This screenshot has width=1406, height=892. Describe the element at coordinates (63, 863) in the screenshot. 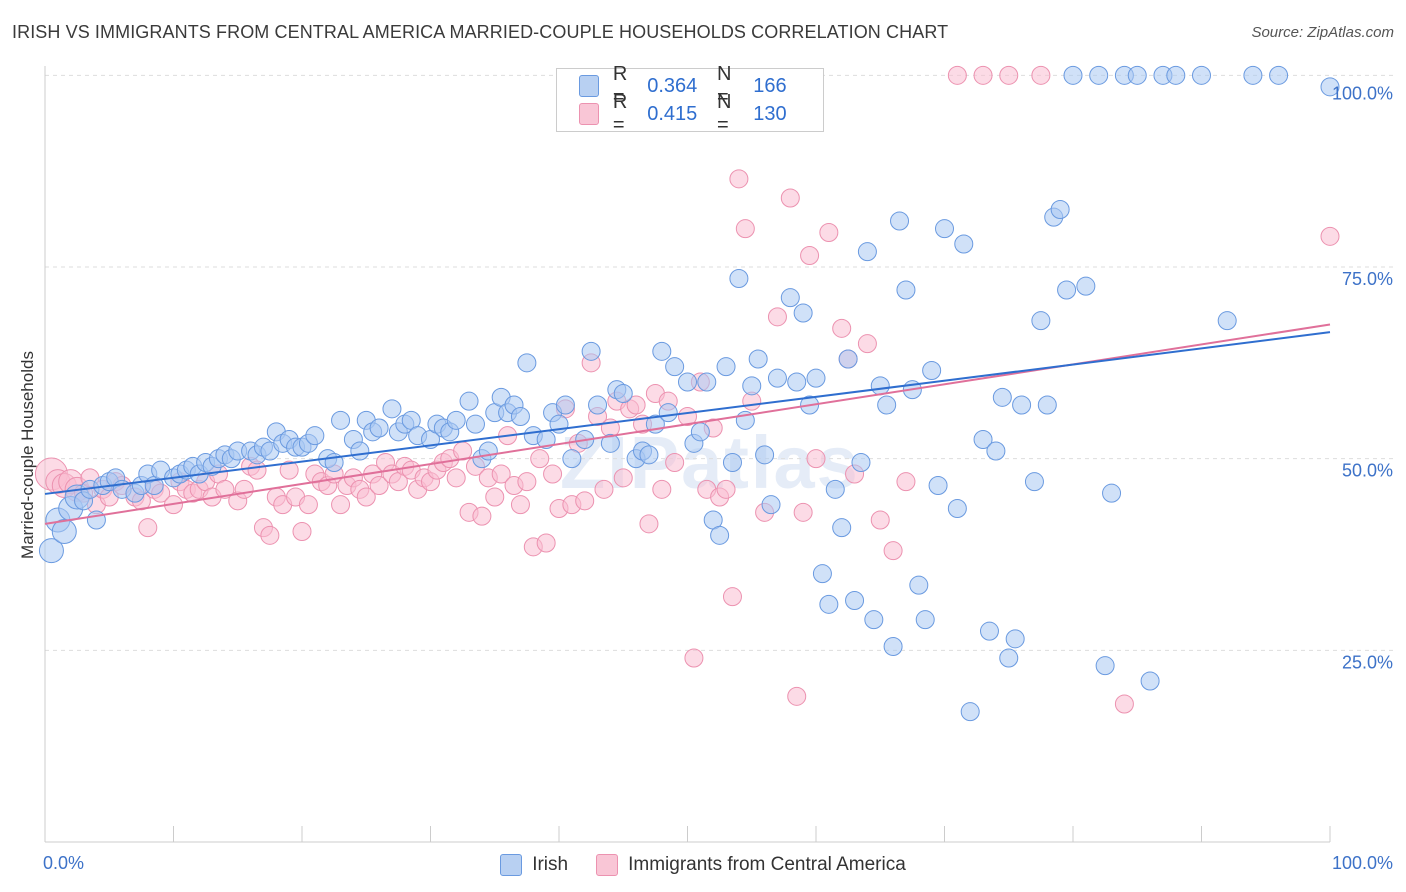

I see `x-tick-label: 0.0%` at that location.